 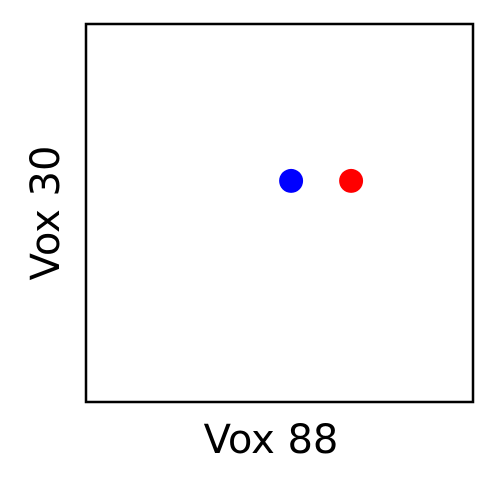 What do you see at coordinates (321, 180) in the screenshot?
I see `points-layer` at bounding box center [321, 180].